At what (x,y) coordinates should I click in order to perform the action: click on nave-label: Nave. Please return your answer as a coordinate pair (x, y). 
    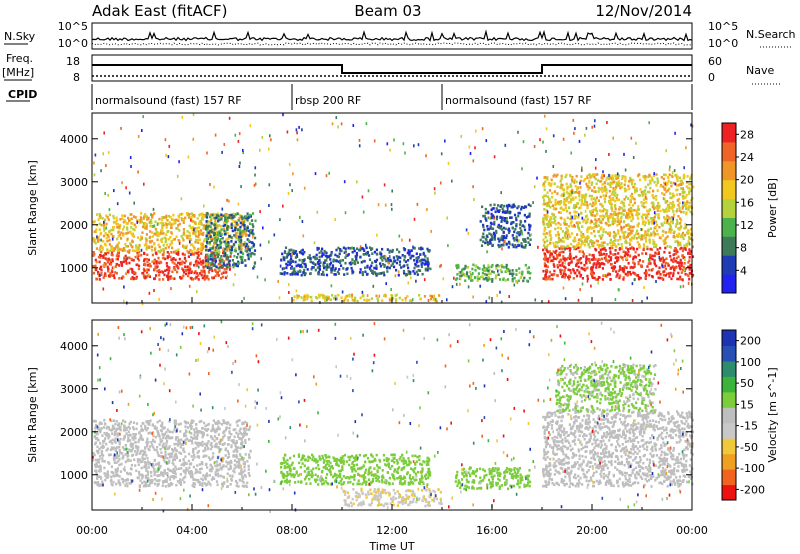
    Looking at the image, I should click on (760, 70).